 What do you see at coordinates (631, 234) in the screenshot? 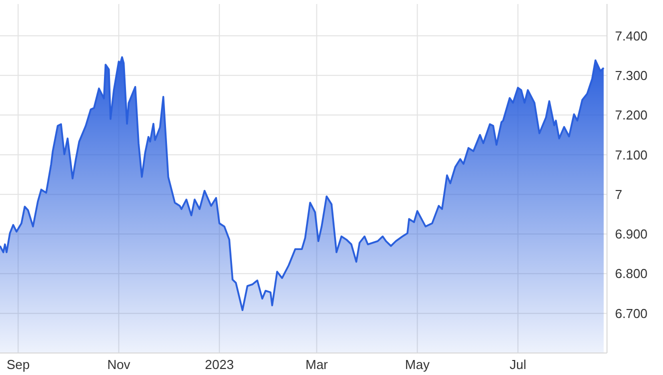
I see `y-tick-label: 6.900` at bounding box center [631, 234].